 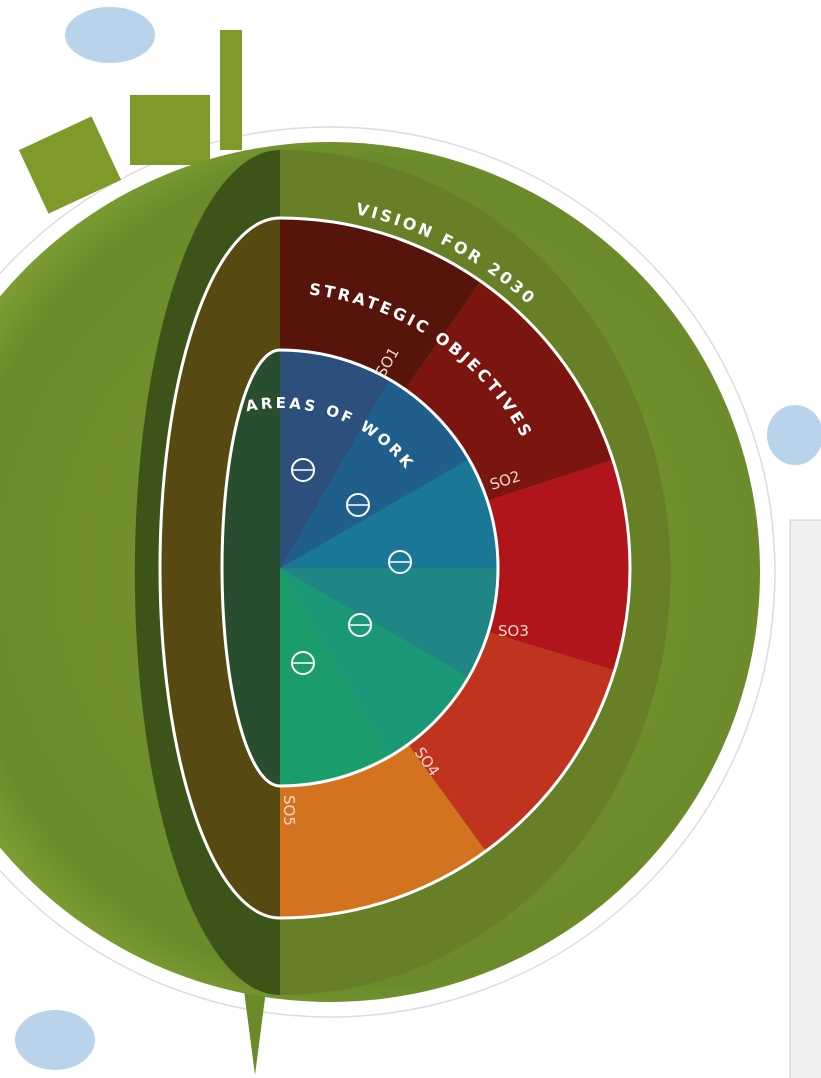 What do you see at coordinates (207, 572) in the screenshot?
I see `cut-face` at bounding box center [207, 572].